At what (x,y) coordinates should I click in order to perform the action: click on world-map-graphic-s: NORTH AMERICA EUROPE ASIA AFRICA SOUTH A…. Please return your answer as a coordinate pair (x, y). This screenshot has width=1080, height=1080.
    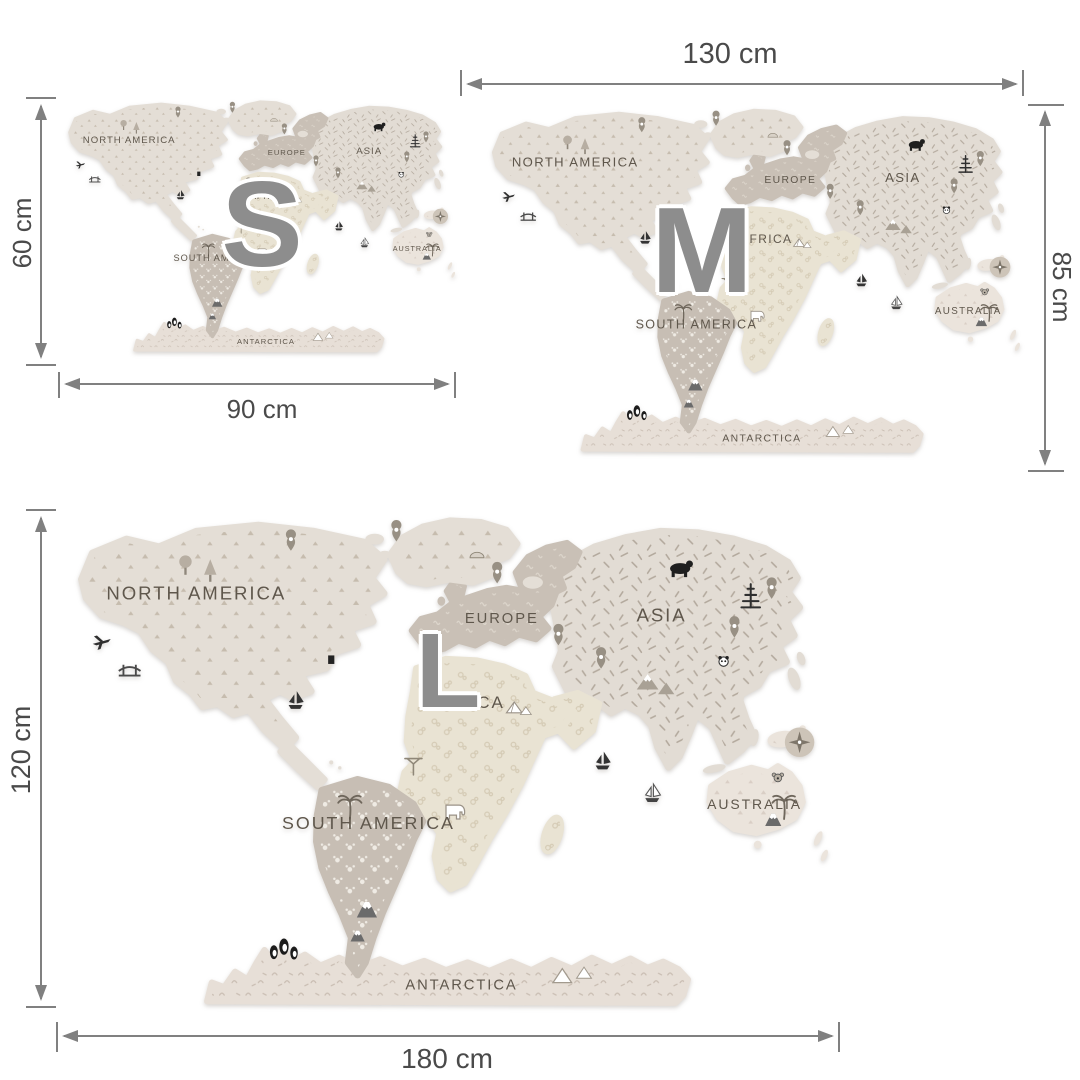
    Looking at the image, I should click on (258, 224).